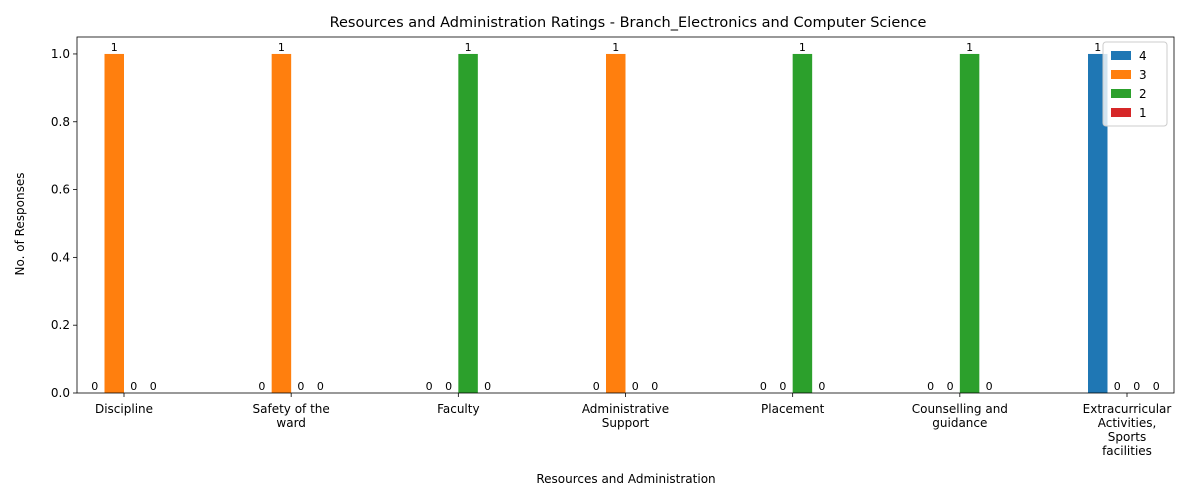 The height and width of the screenshot is (504, 1200). What do you see at coordinates (1143, 113) in the screenshot?
I see `legend-label: 1` at bounding box center [1143, 113].